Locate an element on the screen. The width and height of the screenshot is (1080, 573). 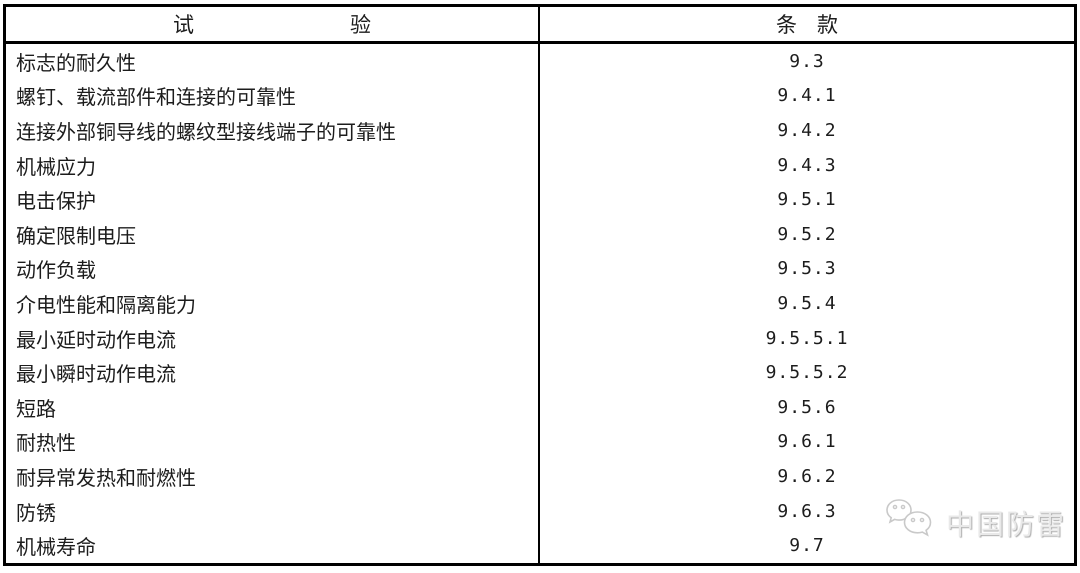
clause-value: 9.5.1 is located at coordinates (807, 200).